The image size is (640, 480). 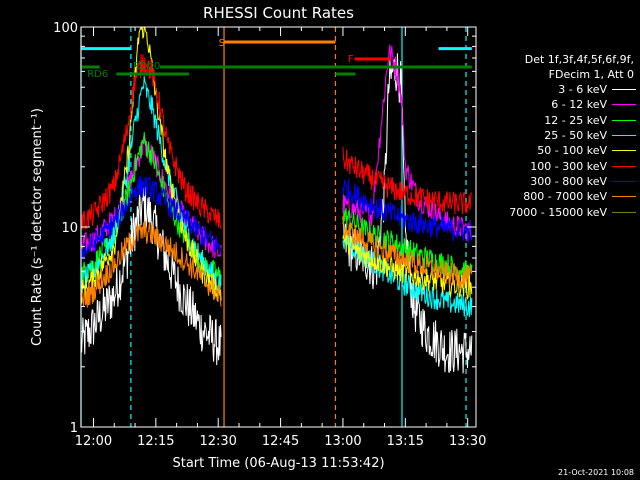 I want to click on legend-entry: 25 - 50 keV, so click(x=557, y=135).